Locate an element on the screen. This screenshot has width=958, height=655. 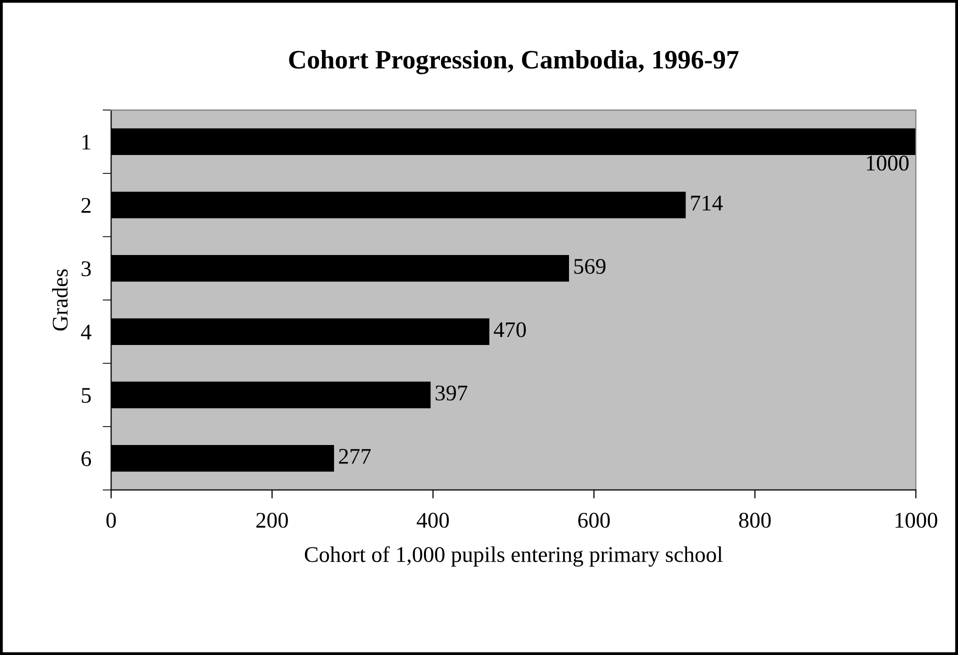
data-label: 470 is located at coordinates (510, 330).